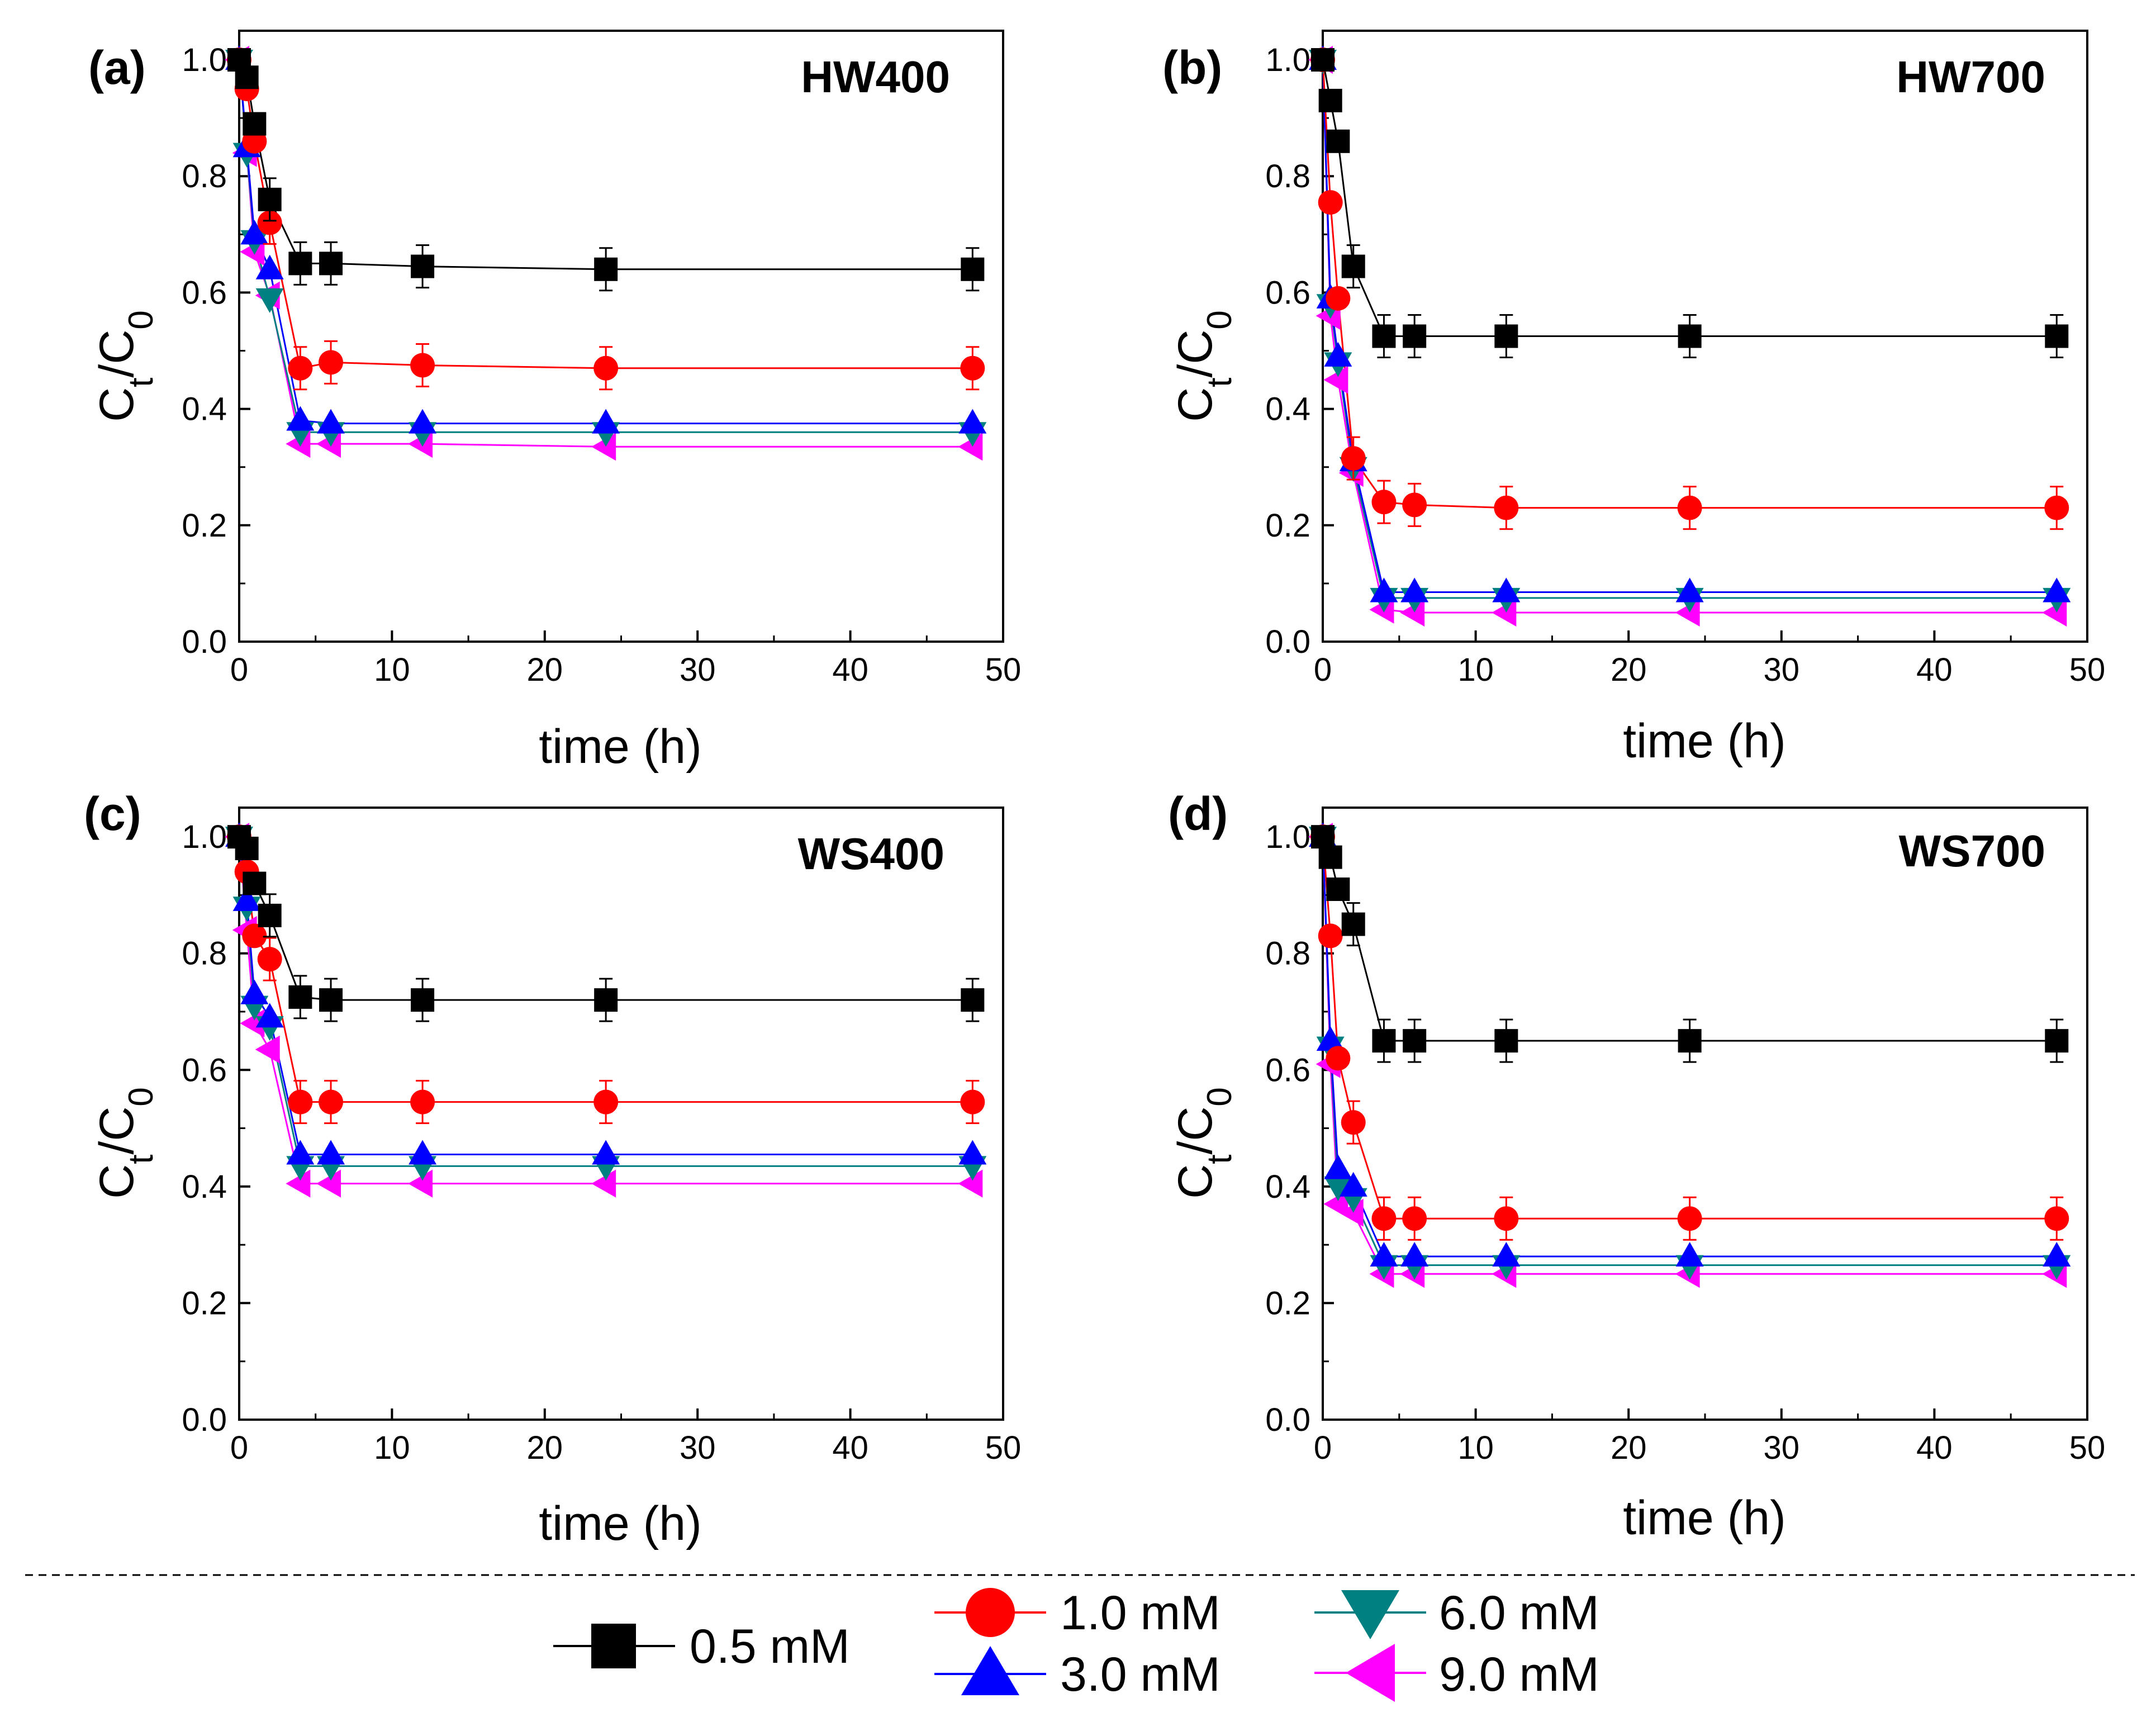  Describe the element at coordinates (2087, 670) in the screenshot. I see `x-tick-label: 50` at that location.